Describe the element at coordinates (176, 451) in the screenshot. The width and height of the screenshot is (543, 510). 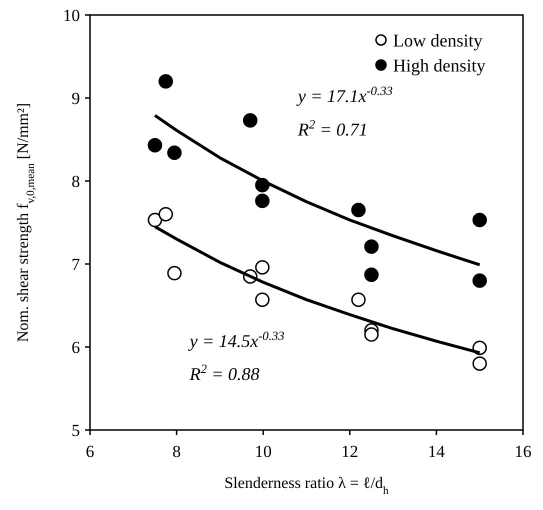
I see `x-tick-label: 8` at that location.